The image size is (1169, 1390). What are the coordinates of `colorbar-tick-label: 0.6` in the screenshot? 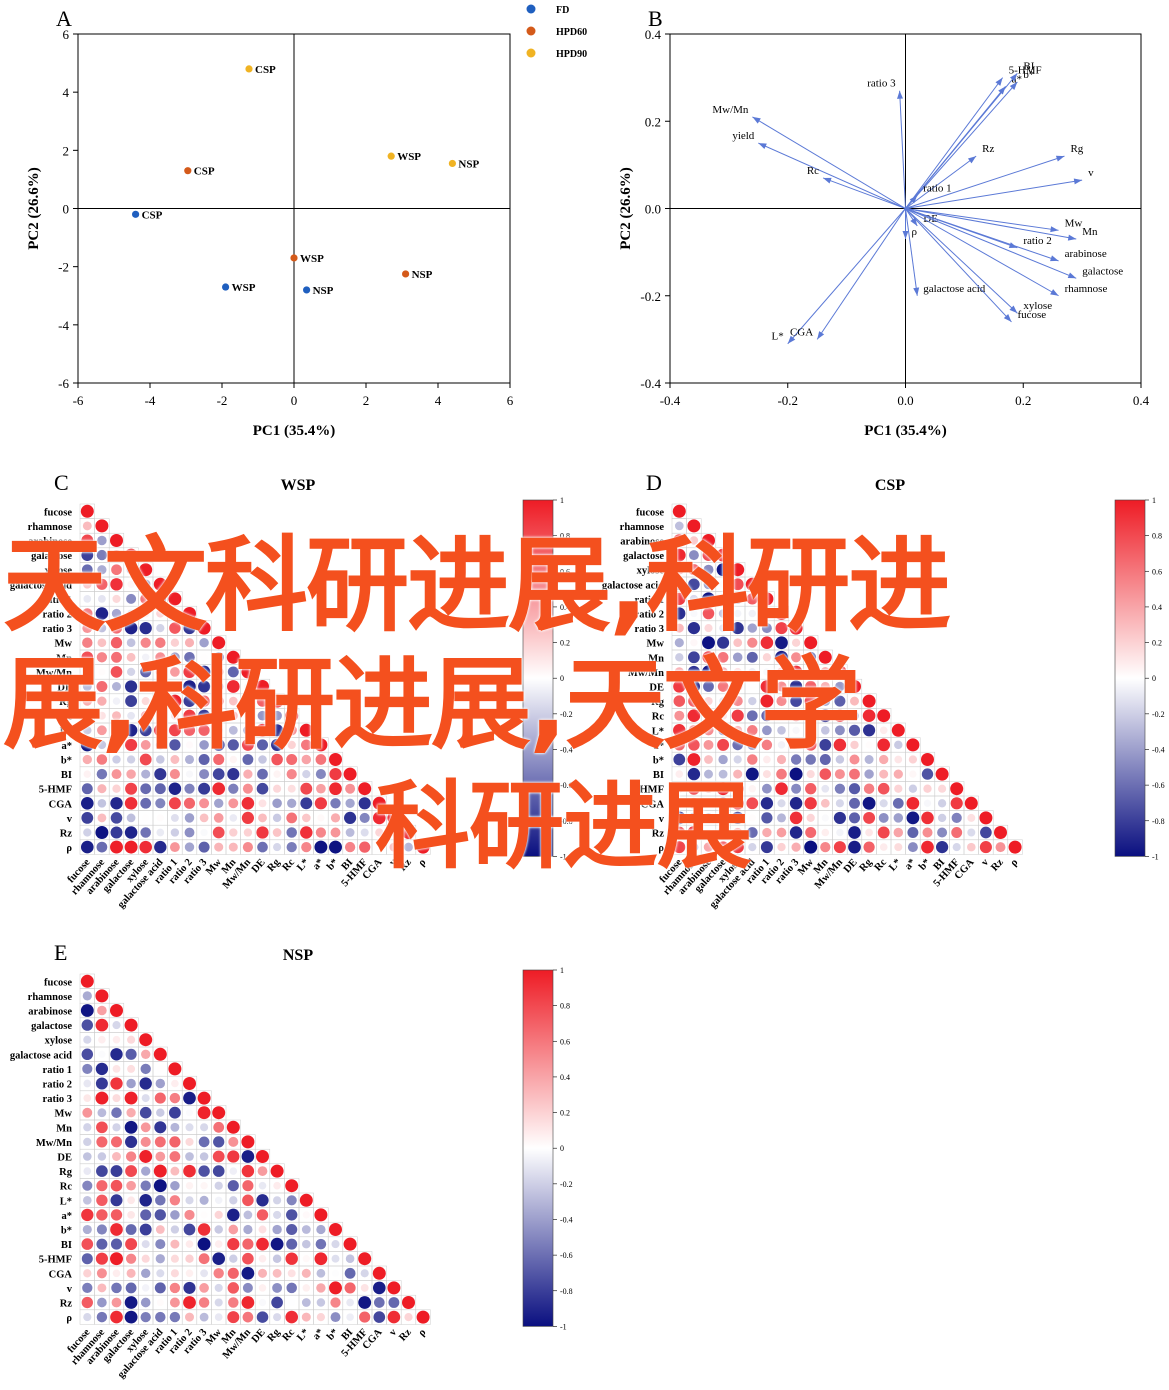 It's located at (565, 571).